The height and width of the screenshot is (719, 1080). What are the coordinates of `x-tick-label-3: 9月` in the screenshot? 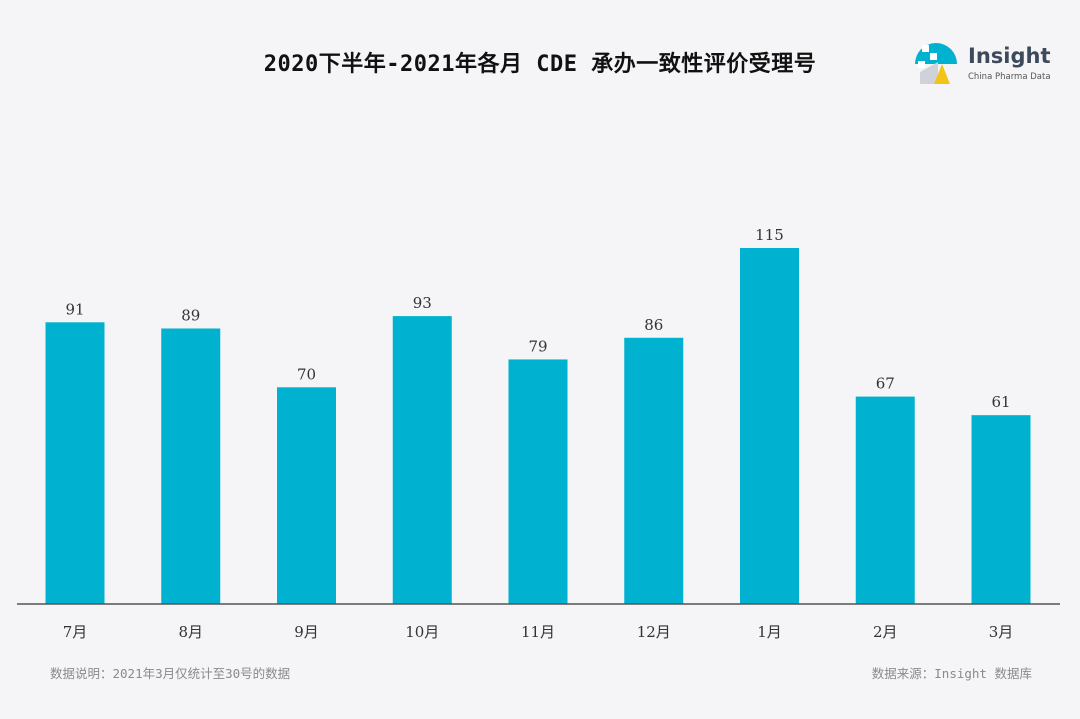 It's located at (306, 632).